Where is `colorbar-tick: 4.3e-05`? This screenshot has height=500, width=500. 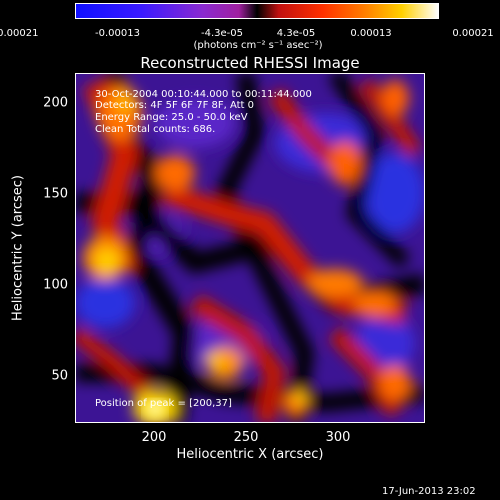
colorbar-tick: 4.3e-05 is located at coordinates (296, 33).